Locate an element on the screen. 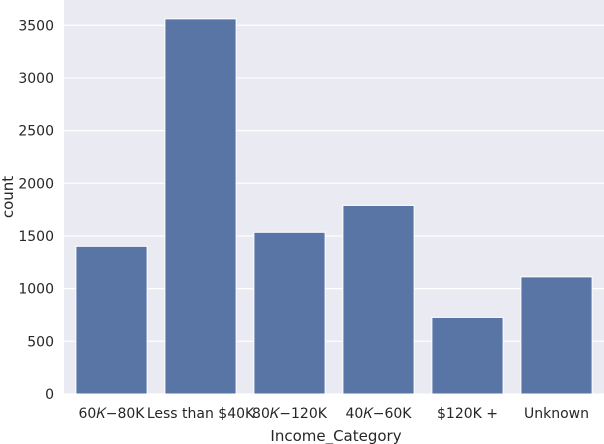  x-tick-label: Unknown is located at coordinates (556, 414).